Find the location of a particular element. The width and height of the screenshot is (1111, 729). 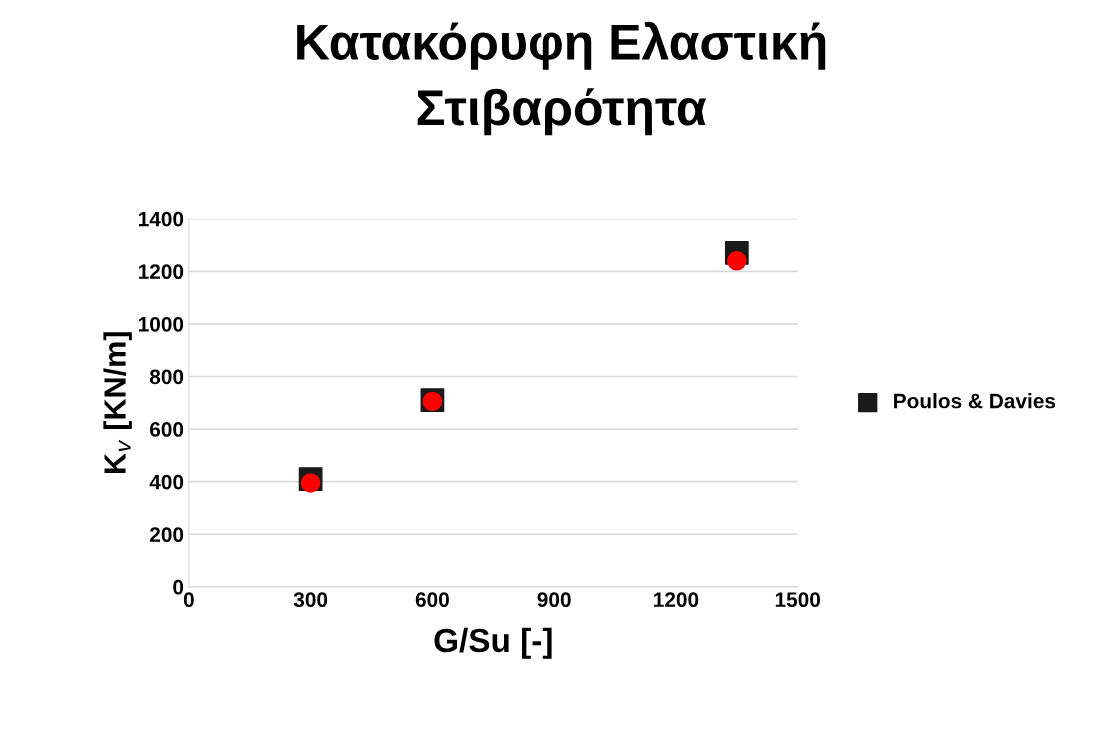

x-tick-label: 1200 is located at coordinates (676, 600).